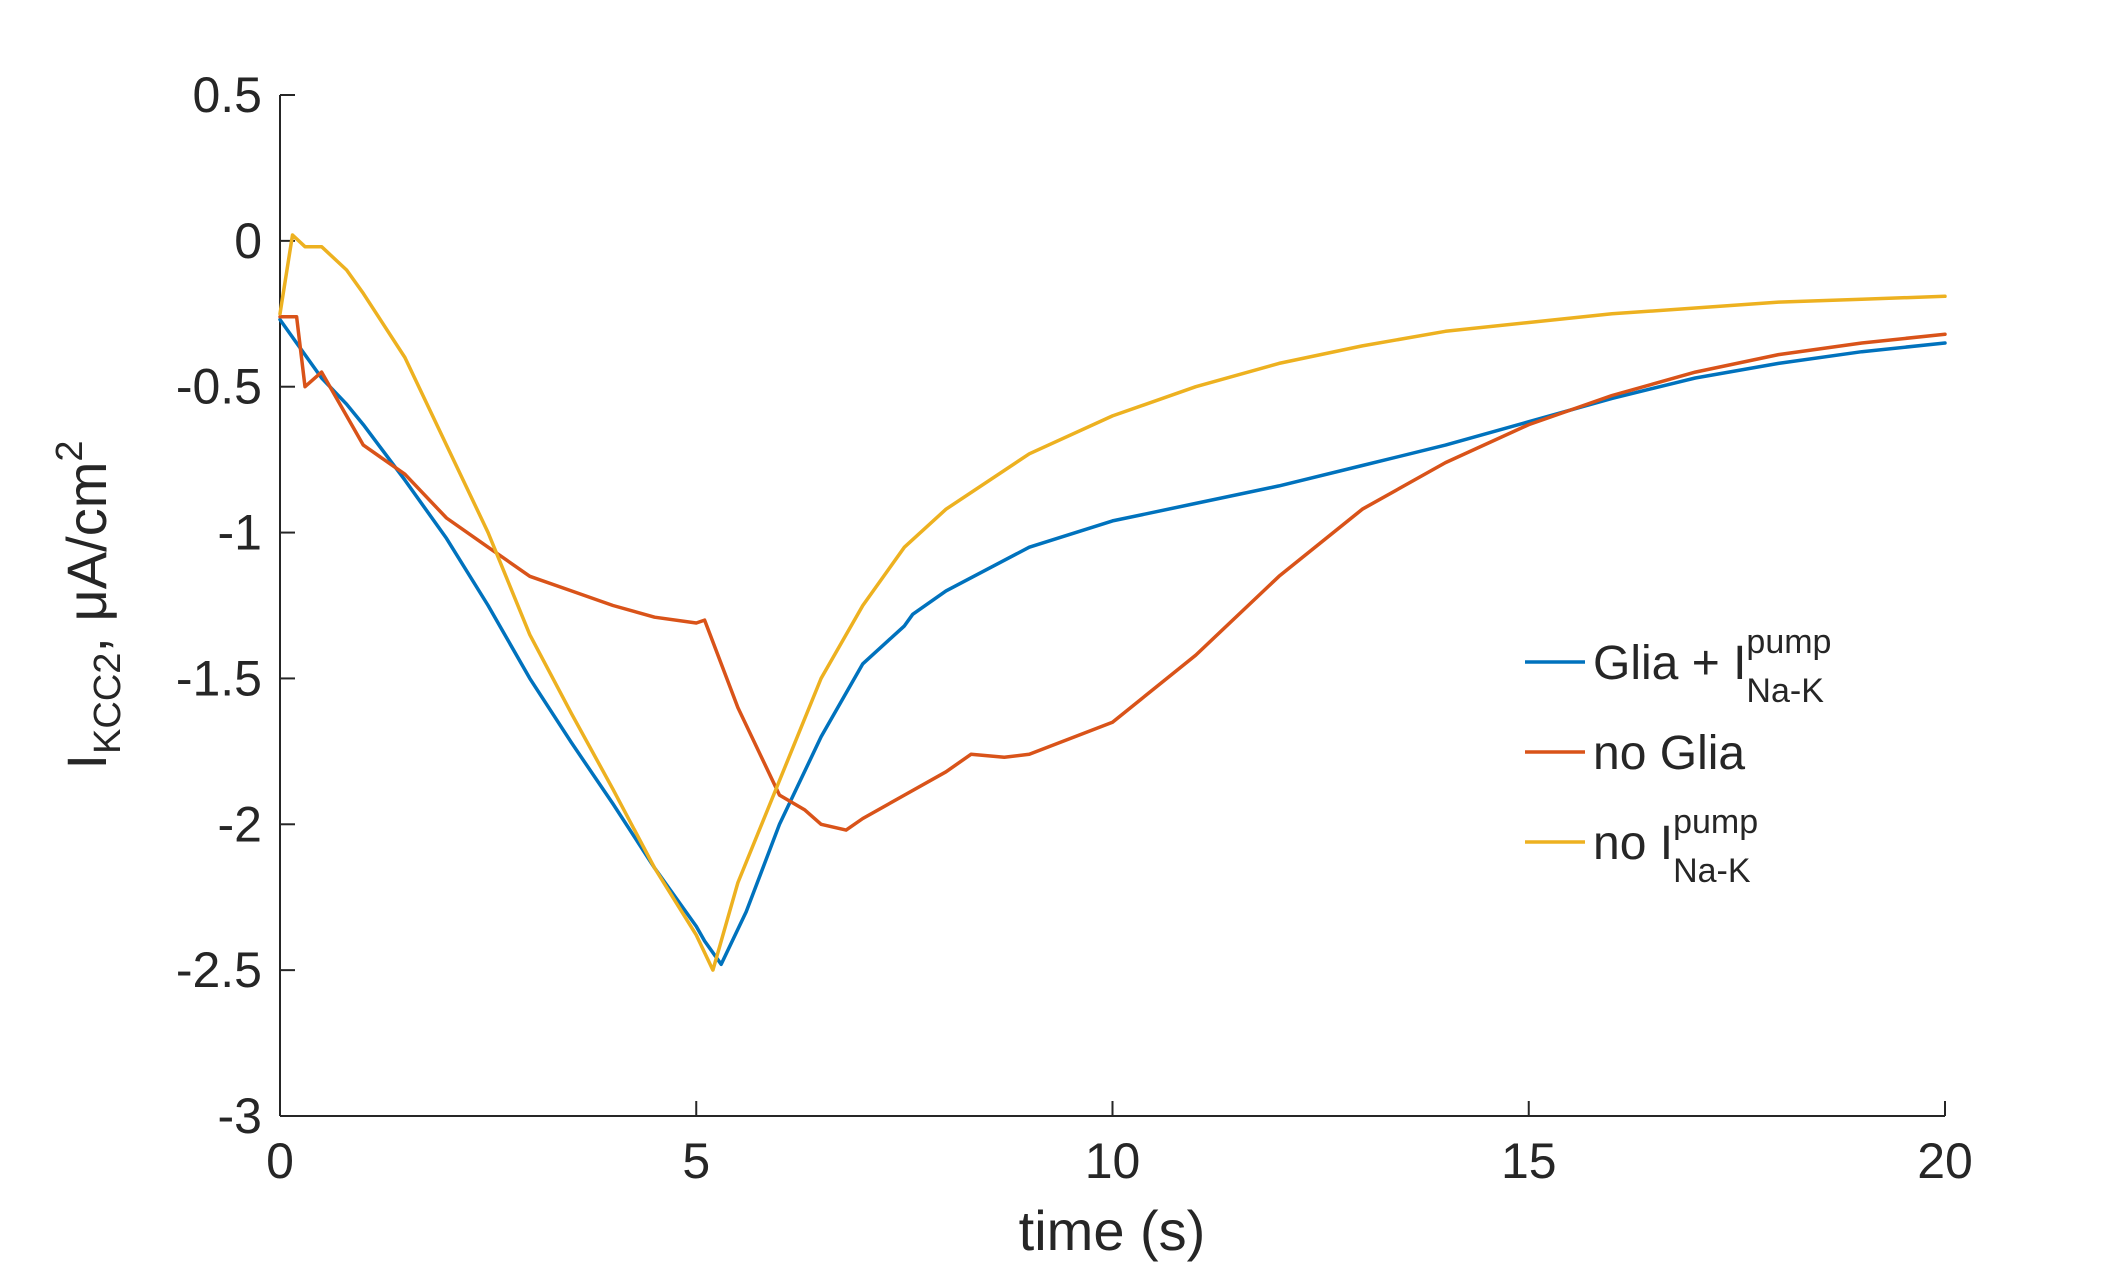 The height and width of the screenshot is (1272, 2122). I want to click on x-tick-label: 5, so click(696, 1161).